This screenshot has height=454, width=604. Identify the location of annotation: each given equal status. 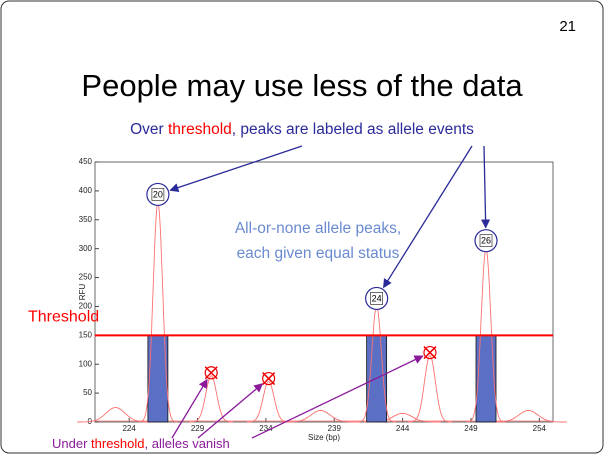
(318, 253).